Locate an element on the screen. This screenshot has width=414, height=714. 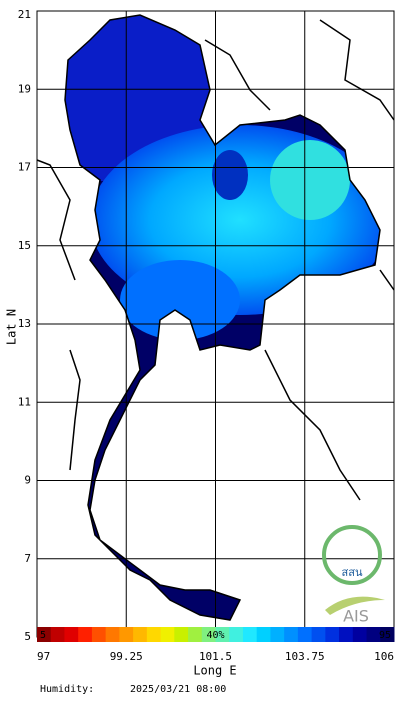
variable-label: Humidity: is located at coordinates (67, 689).